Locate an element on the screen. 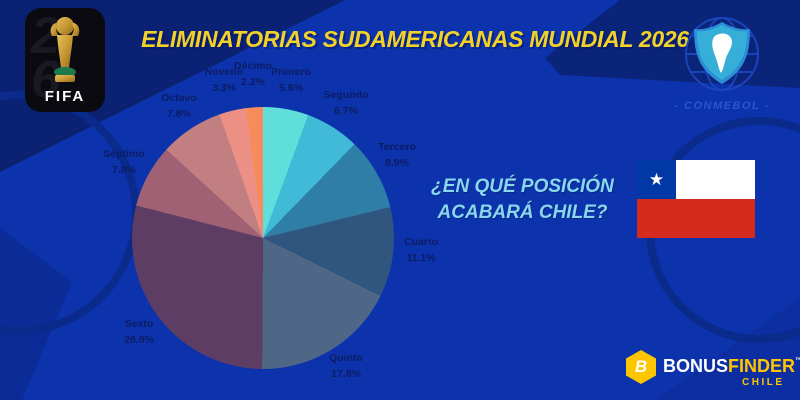  chile-flag: ★ is located at coordinates (696, 199).